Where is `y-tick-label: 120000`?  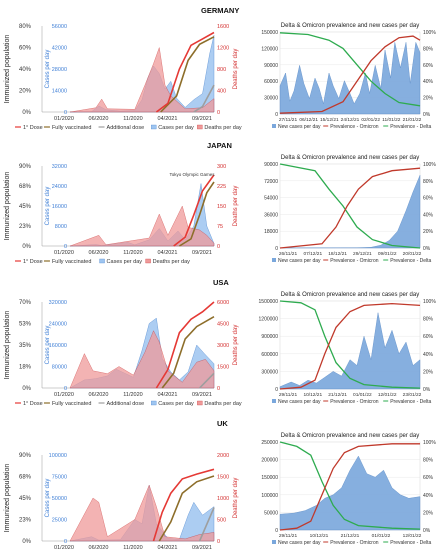
y-tick-label: 120000 is located at coordinates (269, 49).